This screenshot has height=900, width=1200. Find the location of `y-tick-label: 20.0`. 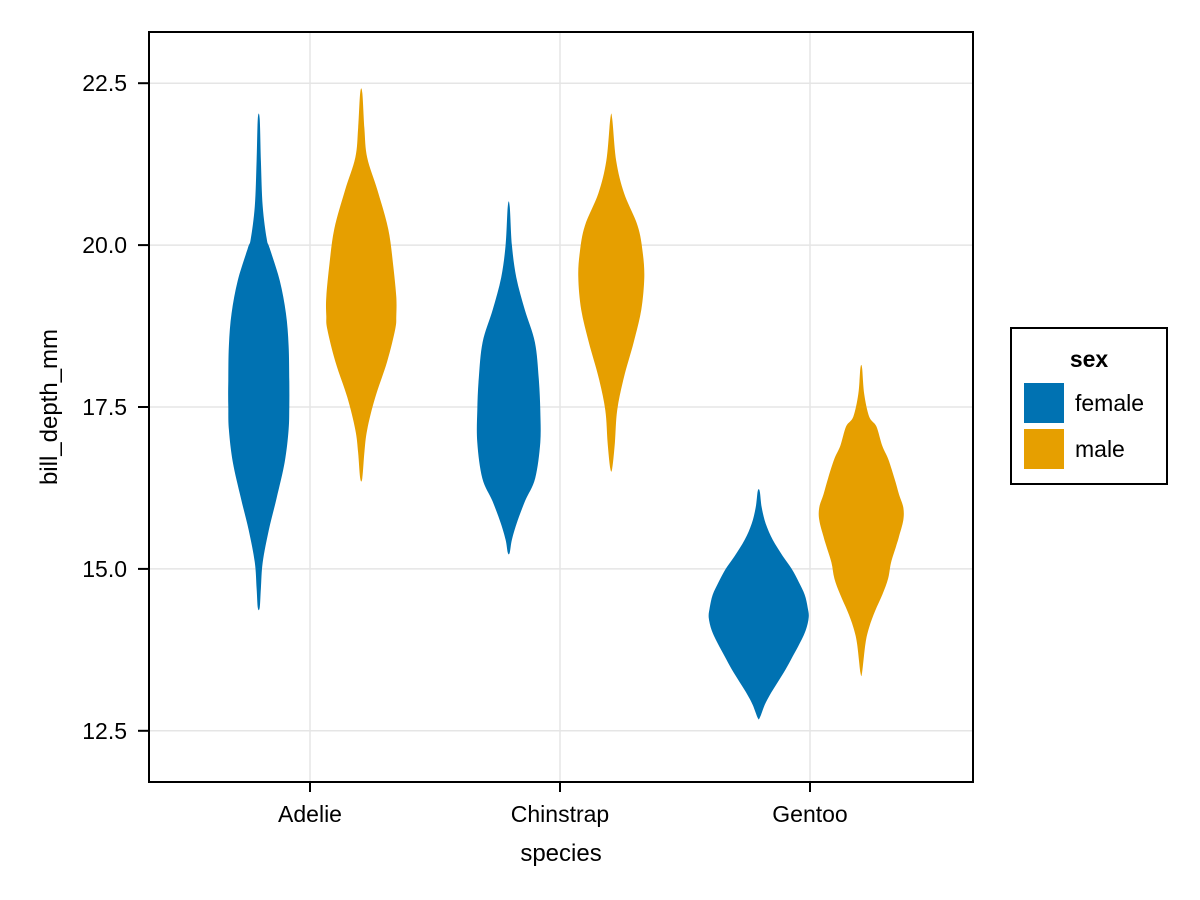

y-tick-label: 20.0 is located at coordinates (104, 245).